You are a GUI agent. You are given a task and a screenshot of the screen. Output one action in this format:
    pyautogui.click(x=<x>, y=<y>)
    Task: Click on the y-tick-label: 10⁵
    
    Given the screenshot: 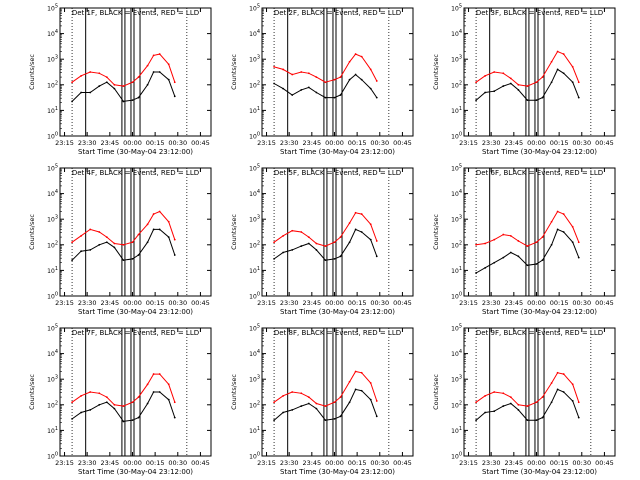 What is the action you would take?
    pyautogui.click(x=254, y=8)
    